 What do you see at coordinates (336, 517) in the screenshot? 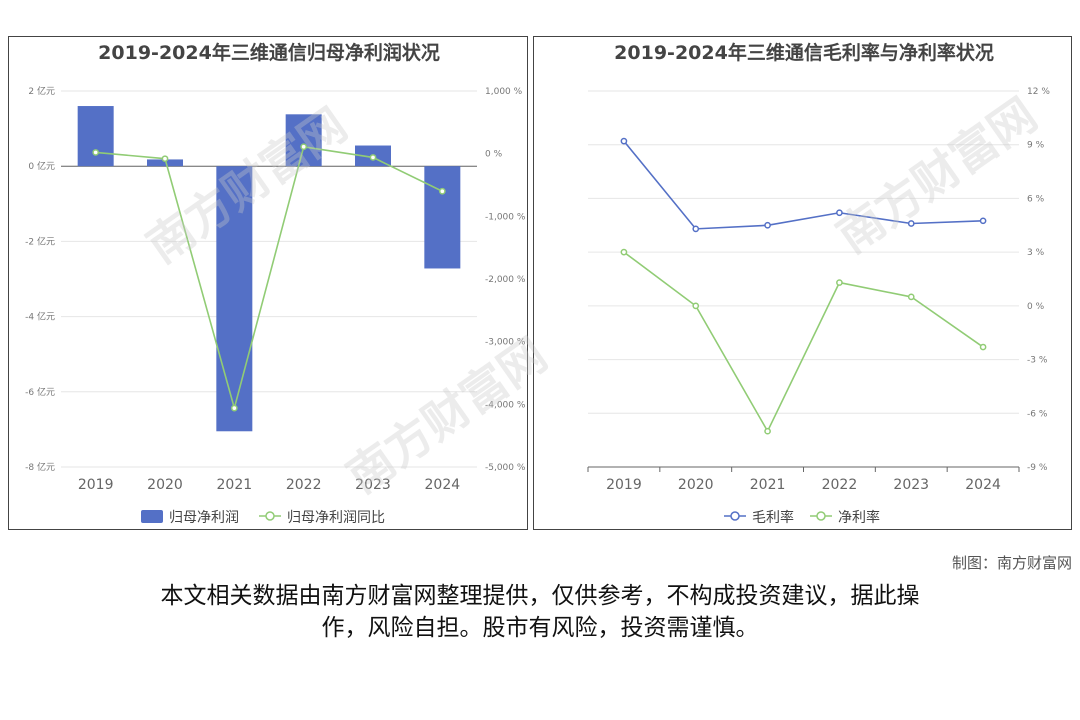
I see `legend-line-label: 归母净利润同比` at bounding box center [336, 517].